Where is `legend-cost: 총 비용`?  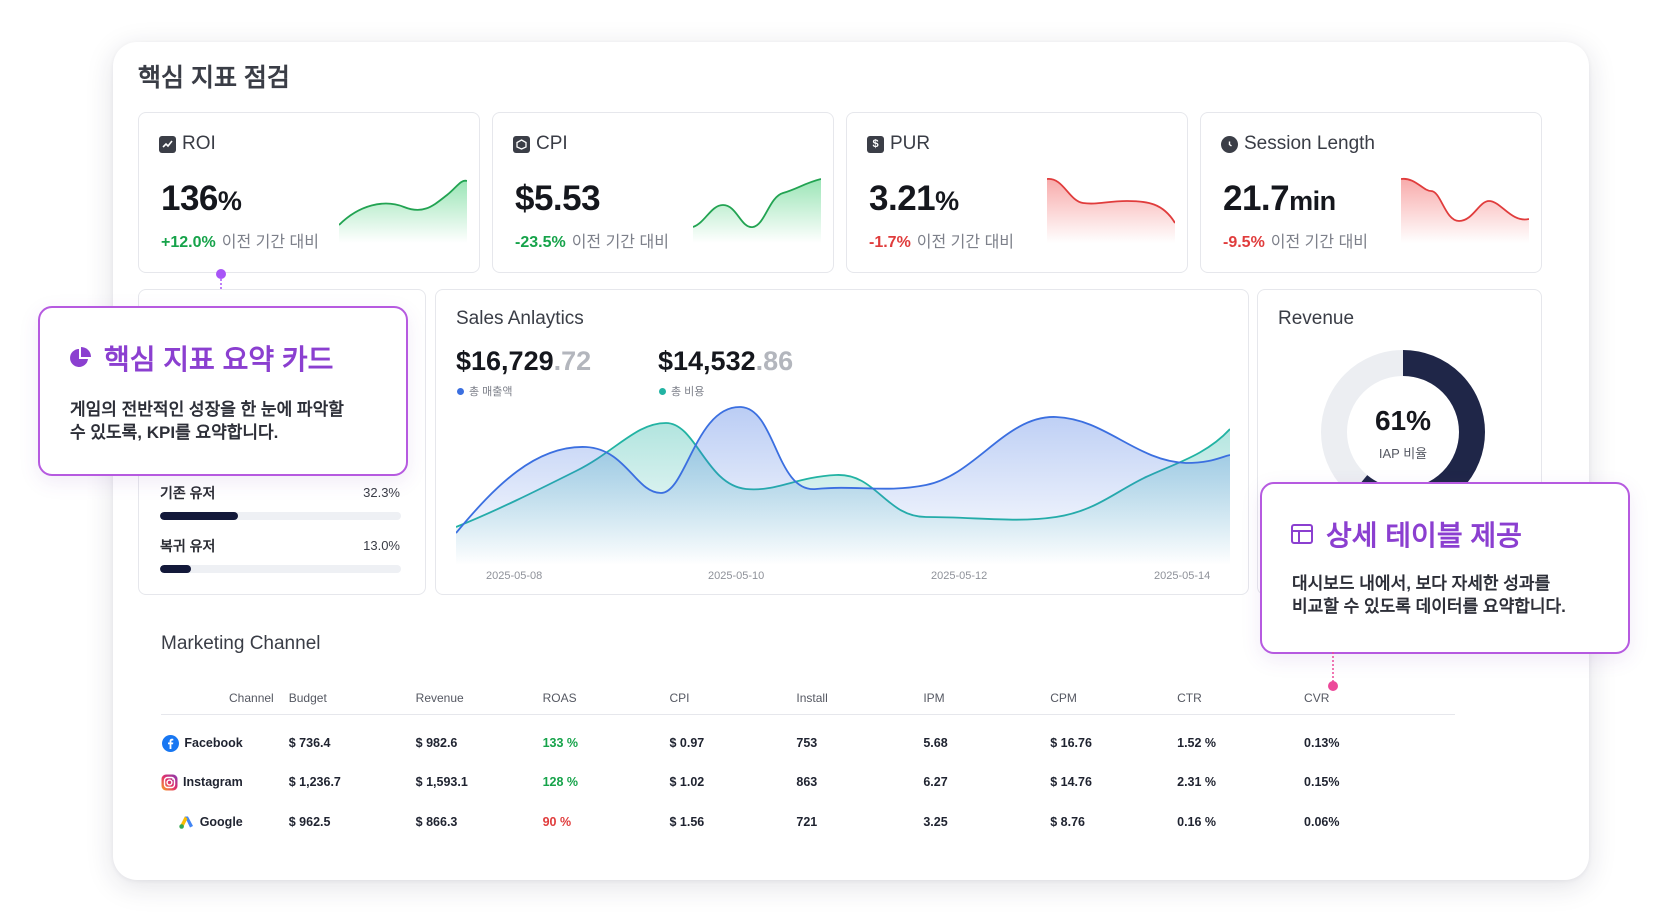 legend-cost: 총 비용 is located at coordinates (681, 391).